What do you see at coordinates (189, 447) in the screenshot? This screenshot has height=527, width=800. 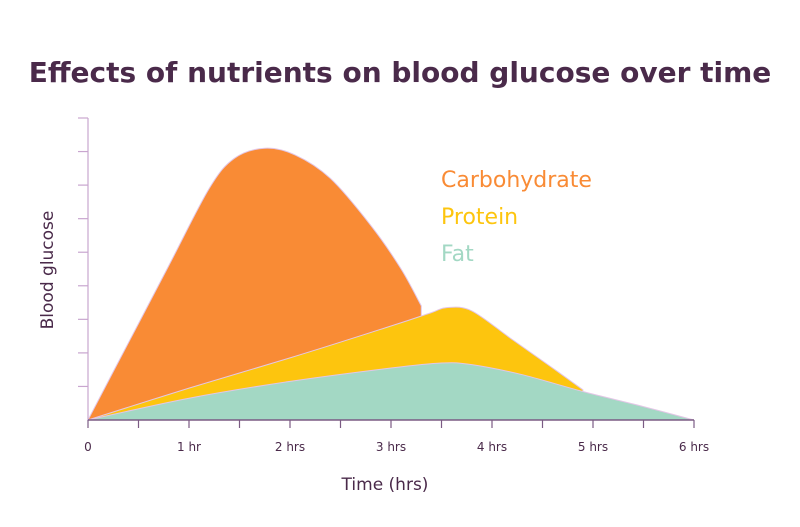 I see `x-tick-label: 1 hr` at bounding box center [189, 447].